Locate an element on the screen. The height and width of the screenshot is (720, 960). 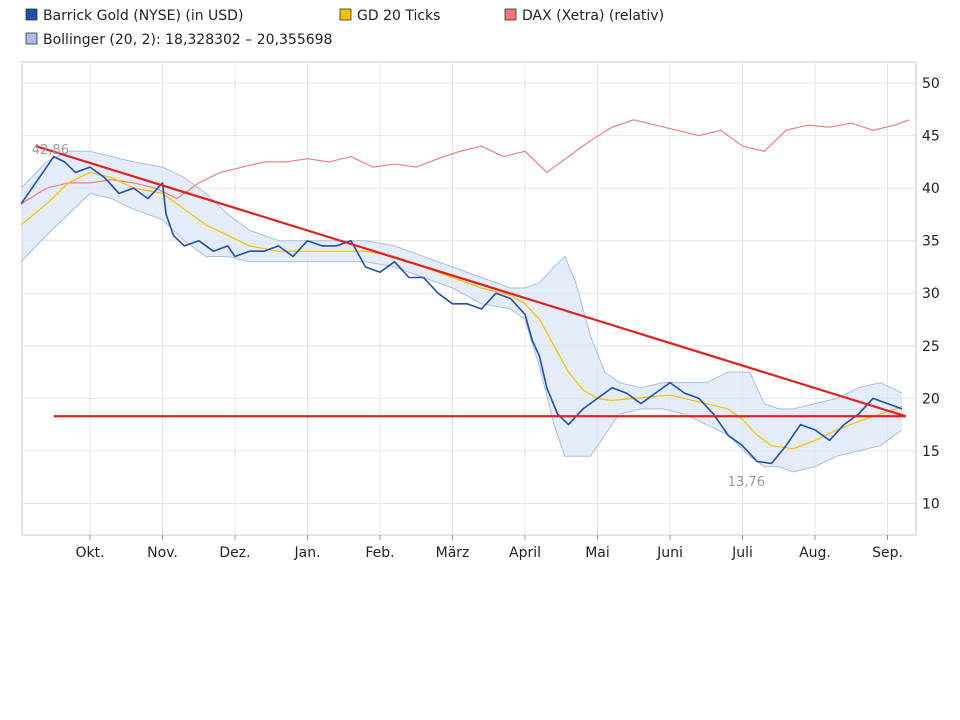
legend-label: DAX (Xetra) (relativ) is located at coordinates (593, 16).